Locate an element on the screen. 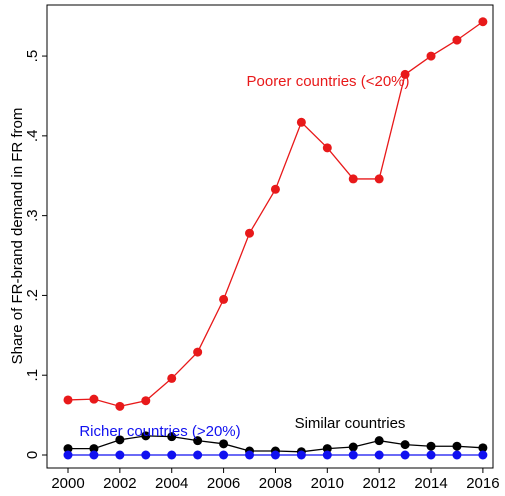 This screenshot has width=505, height=496. x-tick-label: 2006 is located at coordinates (223, 483).